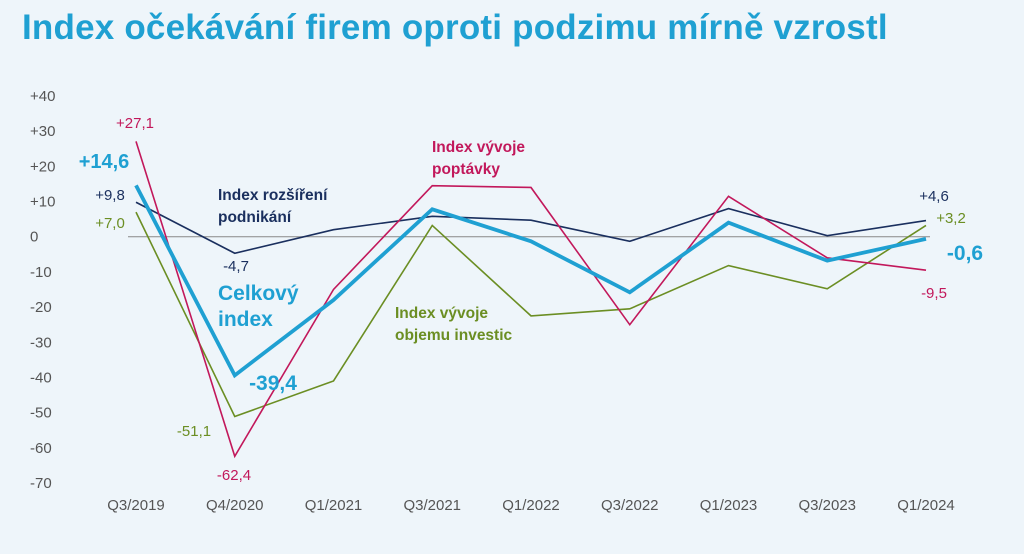  What do you see at coordinates (234, 475) in the screenshot?
I see `data-label: -62,4` at bounding box center [234, 475].